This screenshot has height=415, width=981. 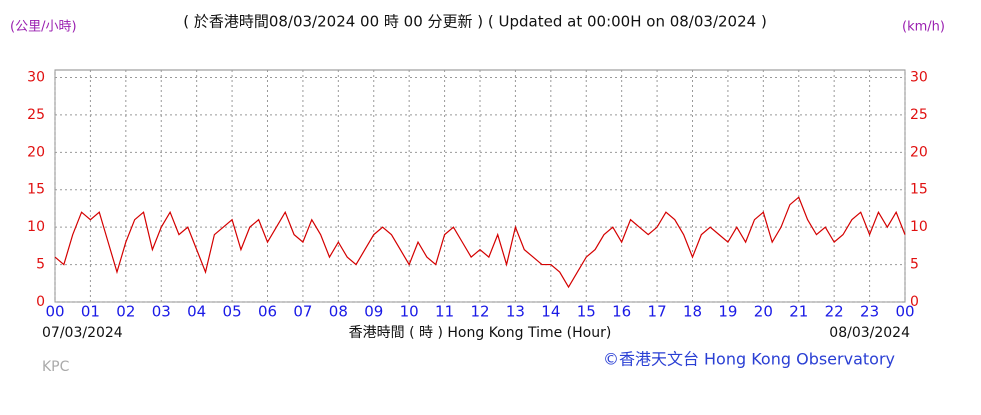 I want to click on station: KPC, so click(x=56, y=367).